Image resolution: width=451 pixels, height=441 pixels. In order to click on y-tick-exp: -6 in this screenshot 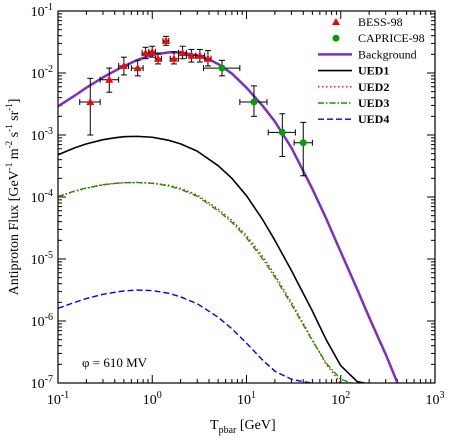, I will do `click(49, 317)`.